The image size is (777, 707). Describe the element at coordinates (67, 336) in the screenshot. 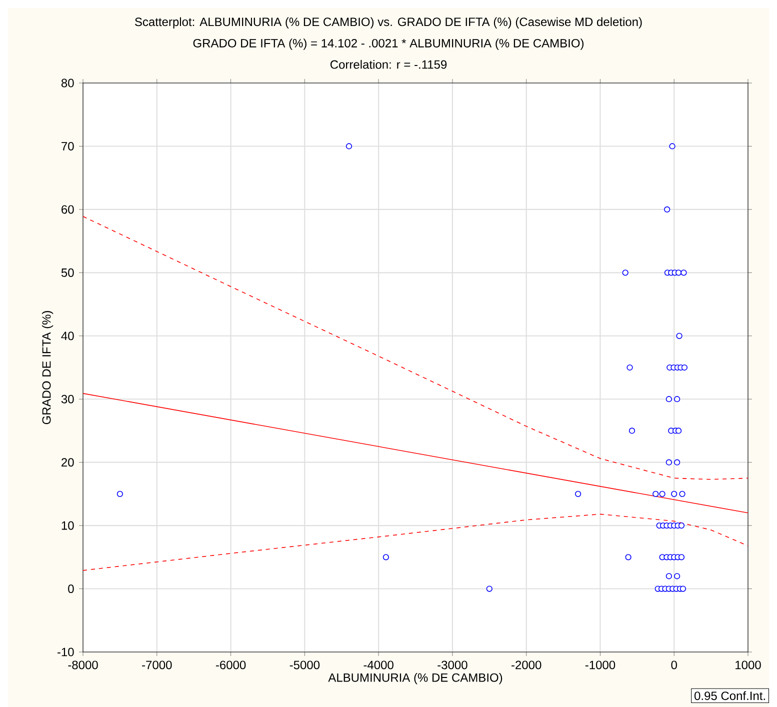

I see `y-tick-label: 40` at that location.